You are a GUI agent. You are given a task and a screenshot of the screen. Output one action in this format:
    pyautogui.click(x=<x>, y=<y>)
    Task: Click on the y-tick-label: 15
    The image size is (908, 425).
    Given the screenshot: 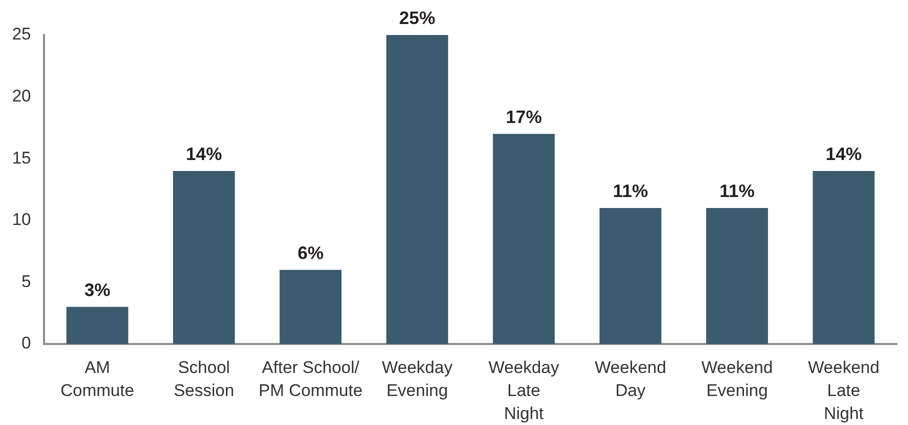 What is the action you would take?
    pyautogui.click(x=21, y=158)
    